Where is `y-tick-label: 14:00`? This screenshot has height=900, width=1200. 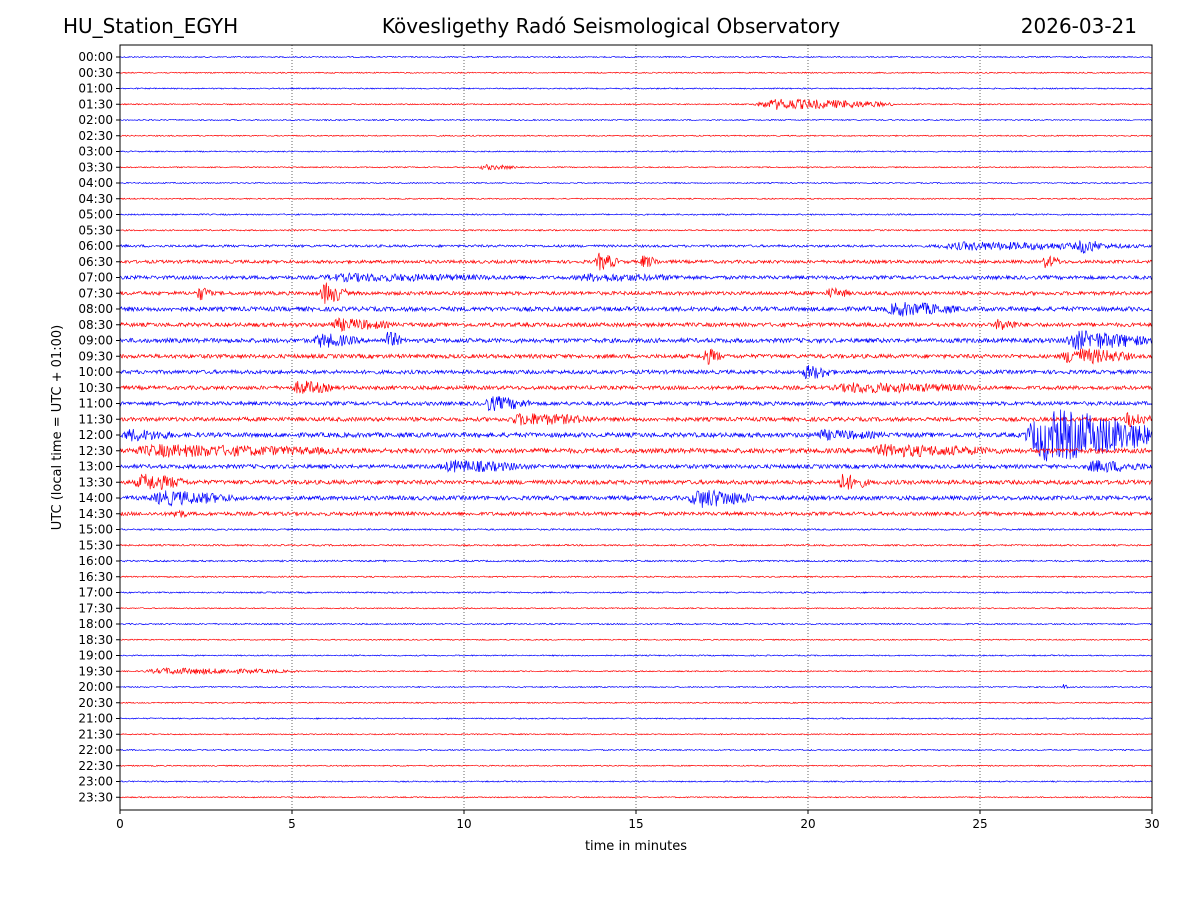
y-tick-label: 14:00 is located at coordinates (95, 498).